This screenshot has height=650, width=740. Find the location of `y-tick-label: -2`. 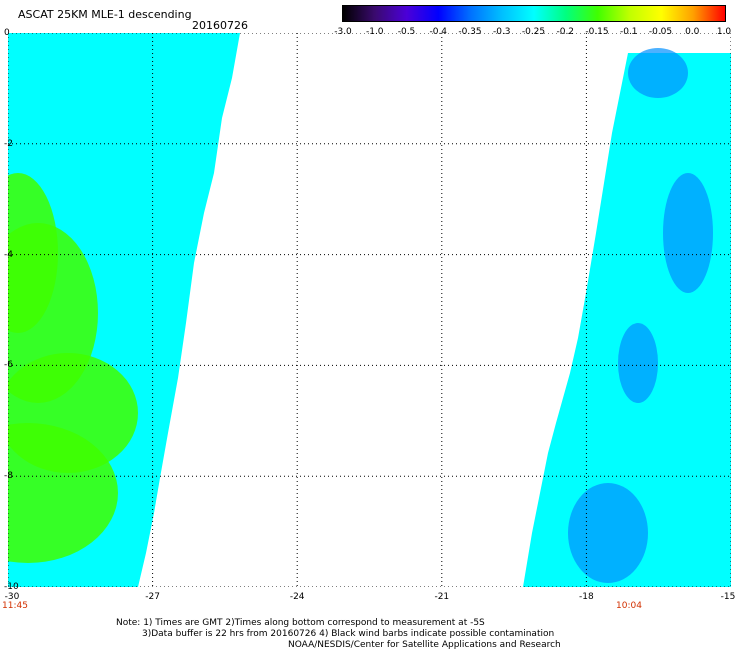

y-tick-label: -2 is located at coordinates (8, 143).